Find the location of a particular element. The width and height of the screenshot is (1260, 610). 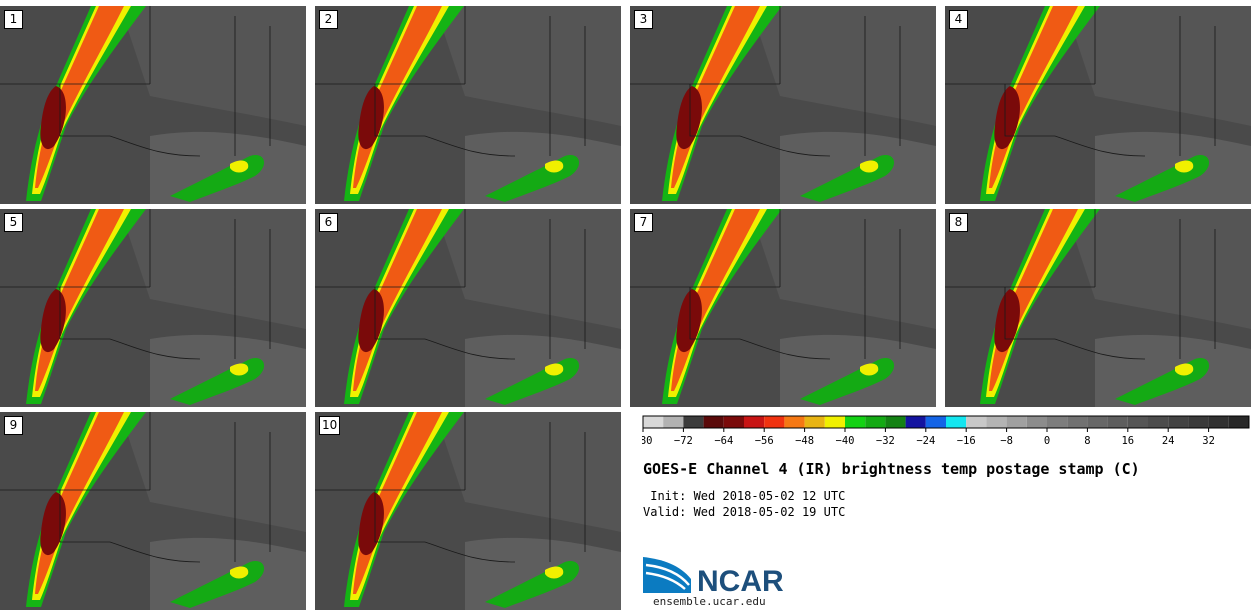

colorbar-tick-label: −32 is located at coordinates (885, 441).